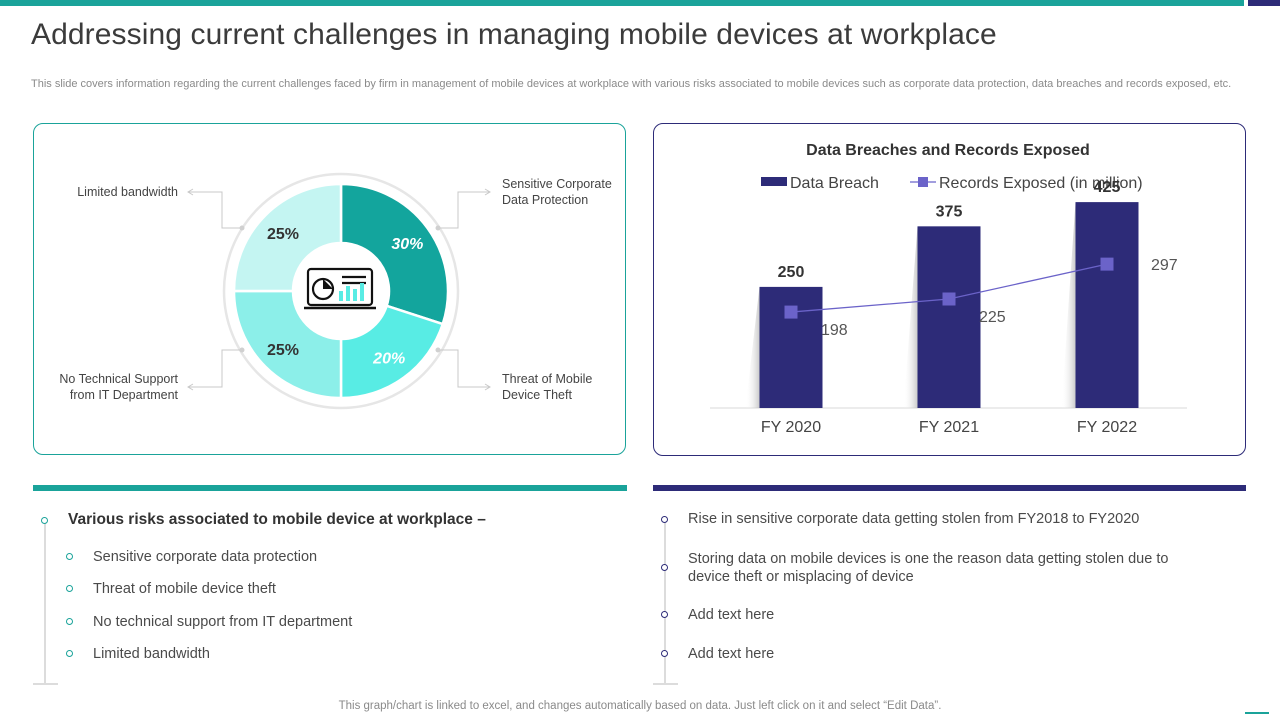 This screenshot has height=720, width=1280. I want to click on risk-item: Sensitive corporate data protection, so click(205, 557).